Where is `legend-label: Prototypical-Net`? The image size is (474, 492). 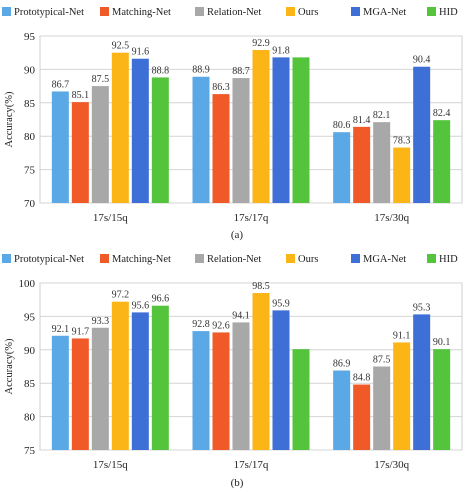
legend-label: Prototypical-Net is located at coordinates (49, 12).